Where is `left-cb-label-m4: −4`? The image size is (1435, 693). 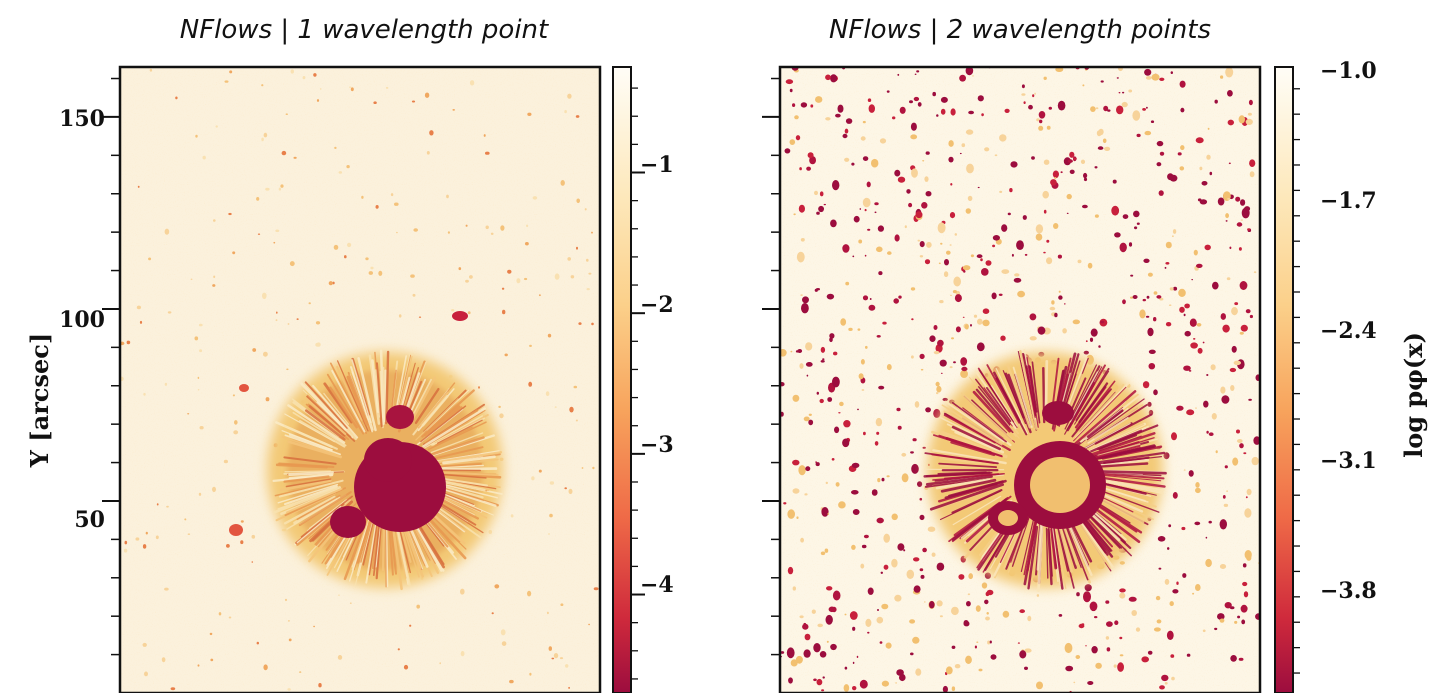 left-cb-label-m4: −4 is located at coordinates (657, 585).